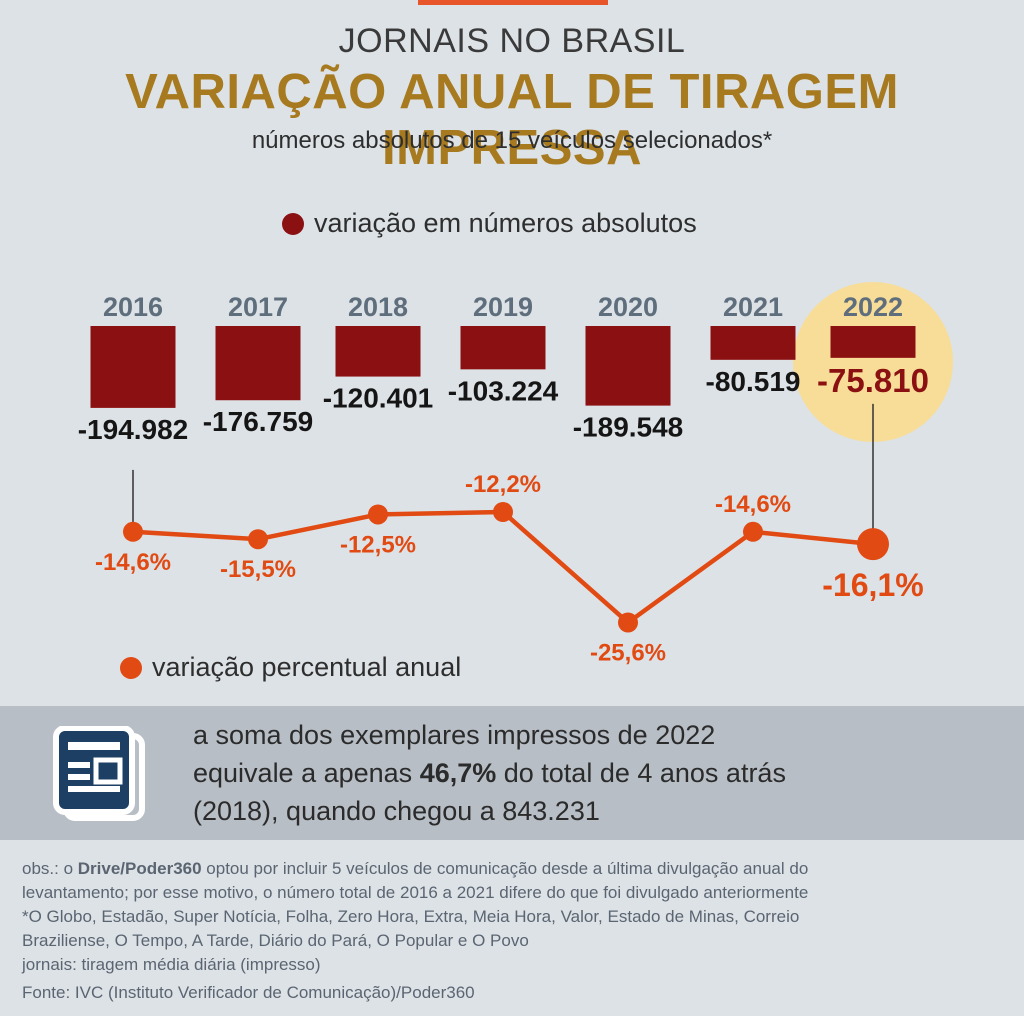 The image size is (1024, 1016). I want to click on percent-label: -12,2%, so click(503, 484).